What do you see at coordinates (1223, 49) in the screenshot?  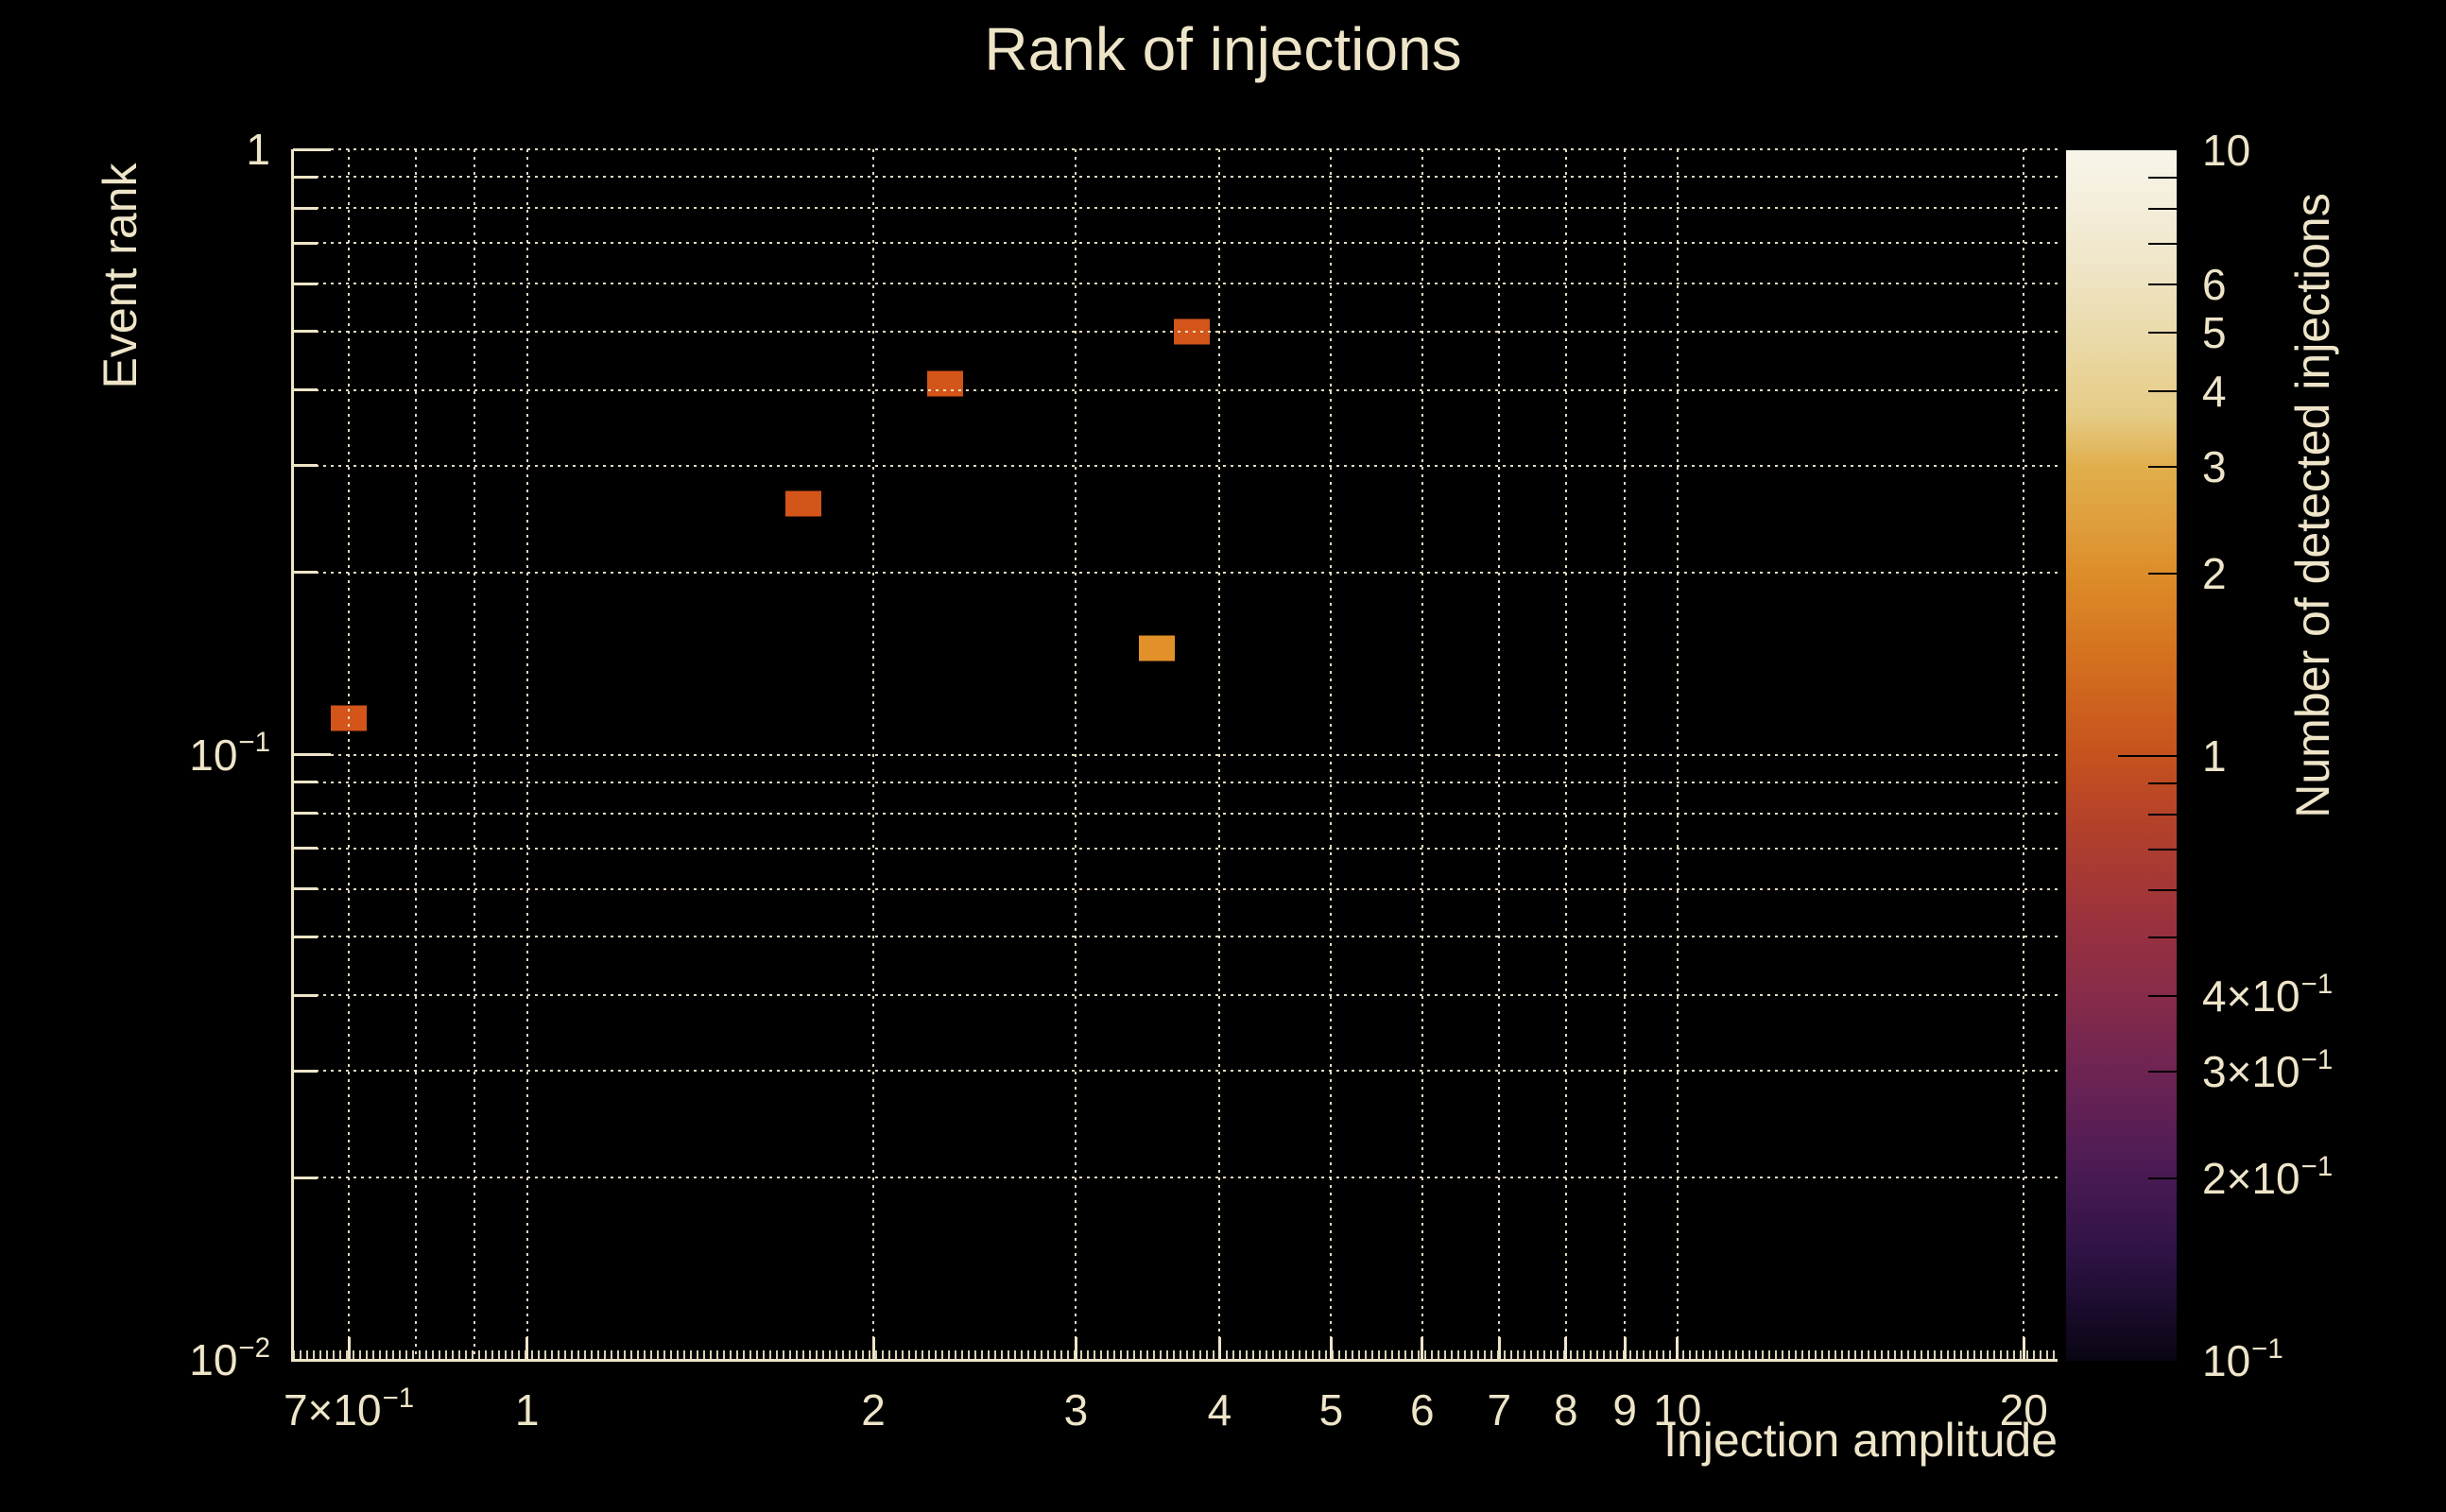 I see `chart-title: Rank of injections` at bounding box center [1223, 49].